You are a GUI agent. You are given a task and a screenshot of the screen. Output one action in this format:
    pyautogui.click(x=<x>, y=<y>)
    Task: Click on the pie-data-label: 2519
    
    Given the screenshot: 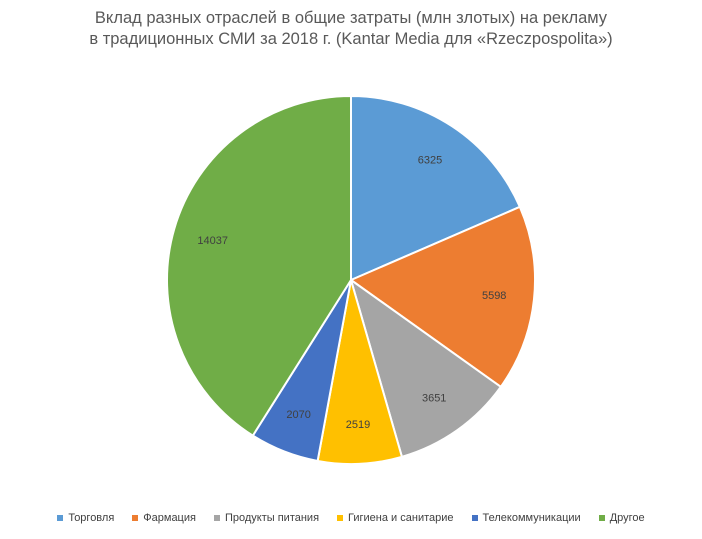 What is the action you would take?
    pyautogui.click(x=358, y=425)
    